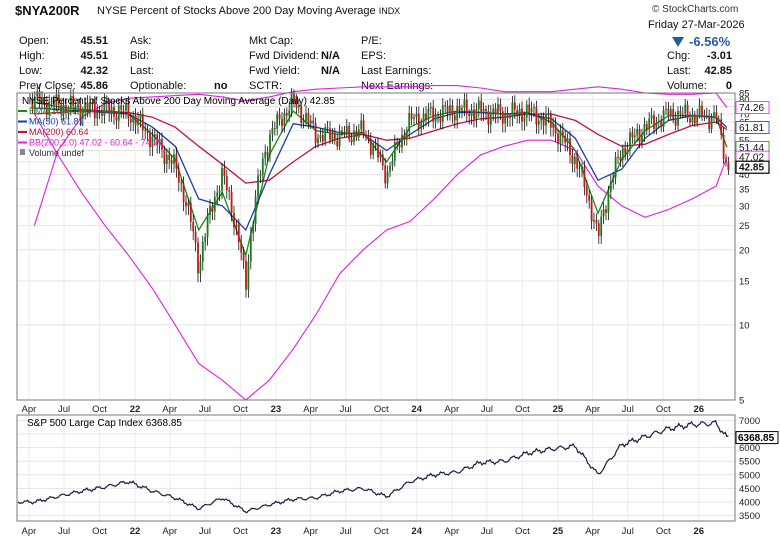 The height and width of the screenshot is (538, 780). What do you see at coordinates (64, 409) in the screenshot?
I see `breadth-x-tick-label: Jul` at bounding box center [64, 409].